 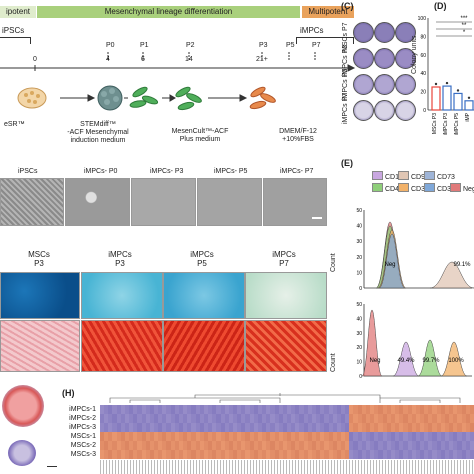 What do you see at coordinates (333, 262) in the screenshot?
I see `panel-e-ylabel-top: Count` at bounding box center [333, 262].